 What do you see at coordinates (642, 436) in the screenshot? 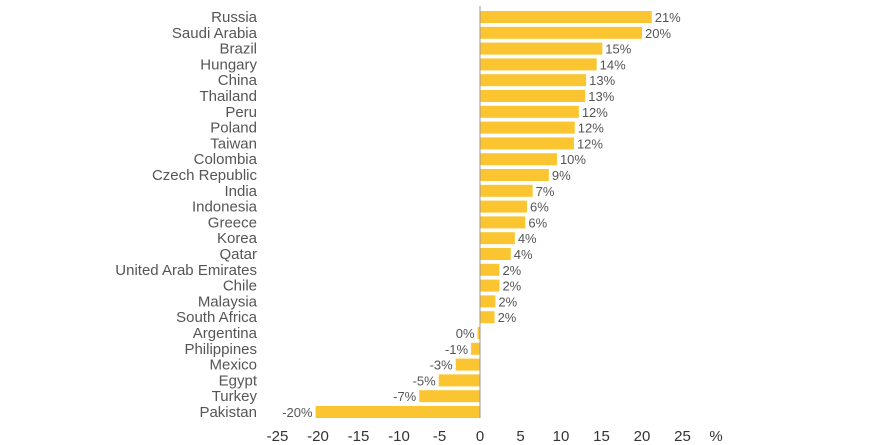
I see `x-tick-label: 20` at bounding box center [642, 436].